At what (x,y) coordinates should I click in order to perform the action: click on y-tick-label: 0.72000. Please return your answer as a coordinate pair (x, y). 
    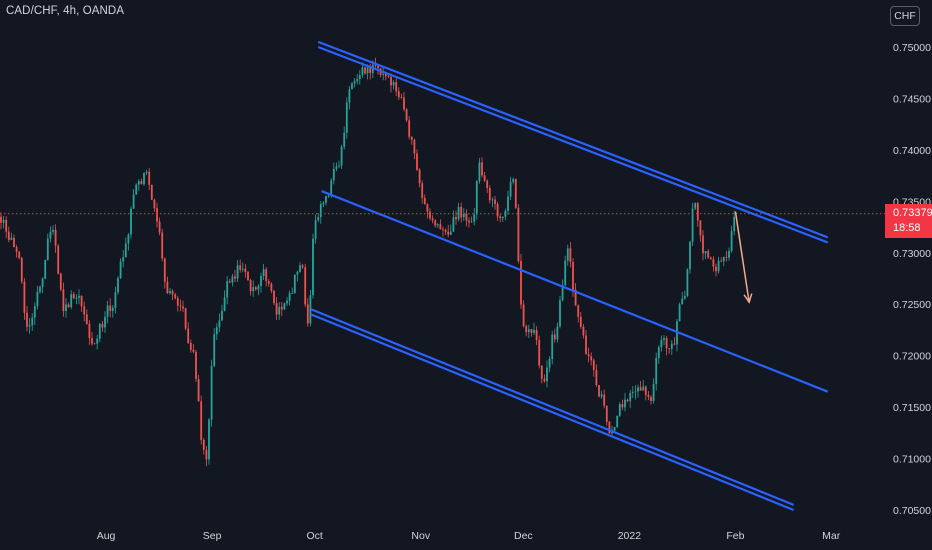
    Looking at the image, I should click on (912, 357).